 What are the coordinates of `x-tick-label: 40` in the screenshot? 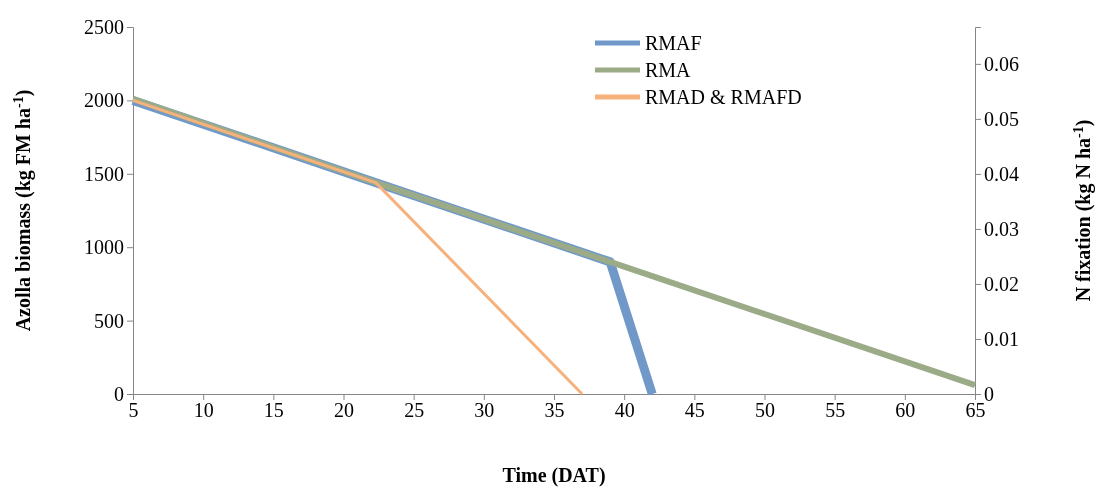 It's located at (624, 410).